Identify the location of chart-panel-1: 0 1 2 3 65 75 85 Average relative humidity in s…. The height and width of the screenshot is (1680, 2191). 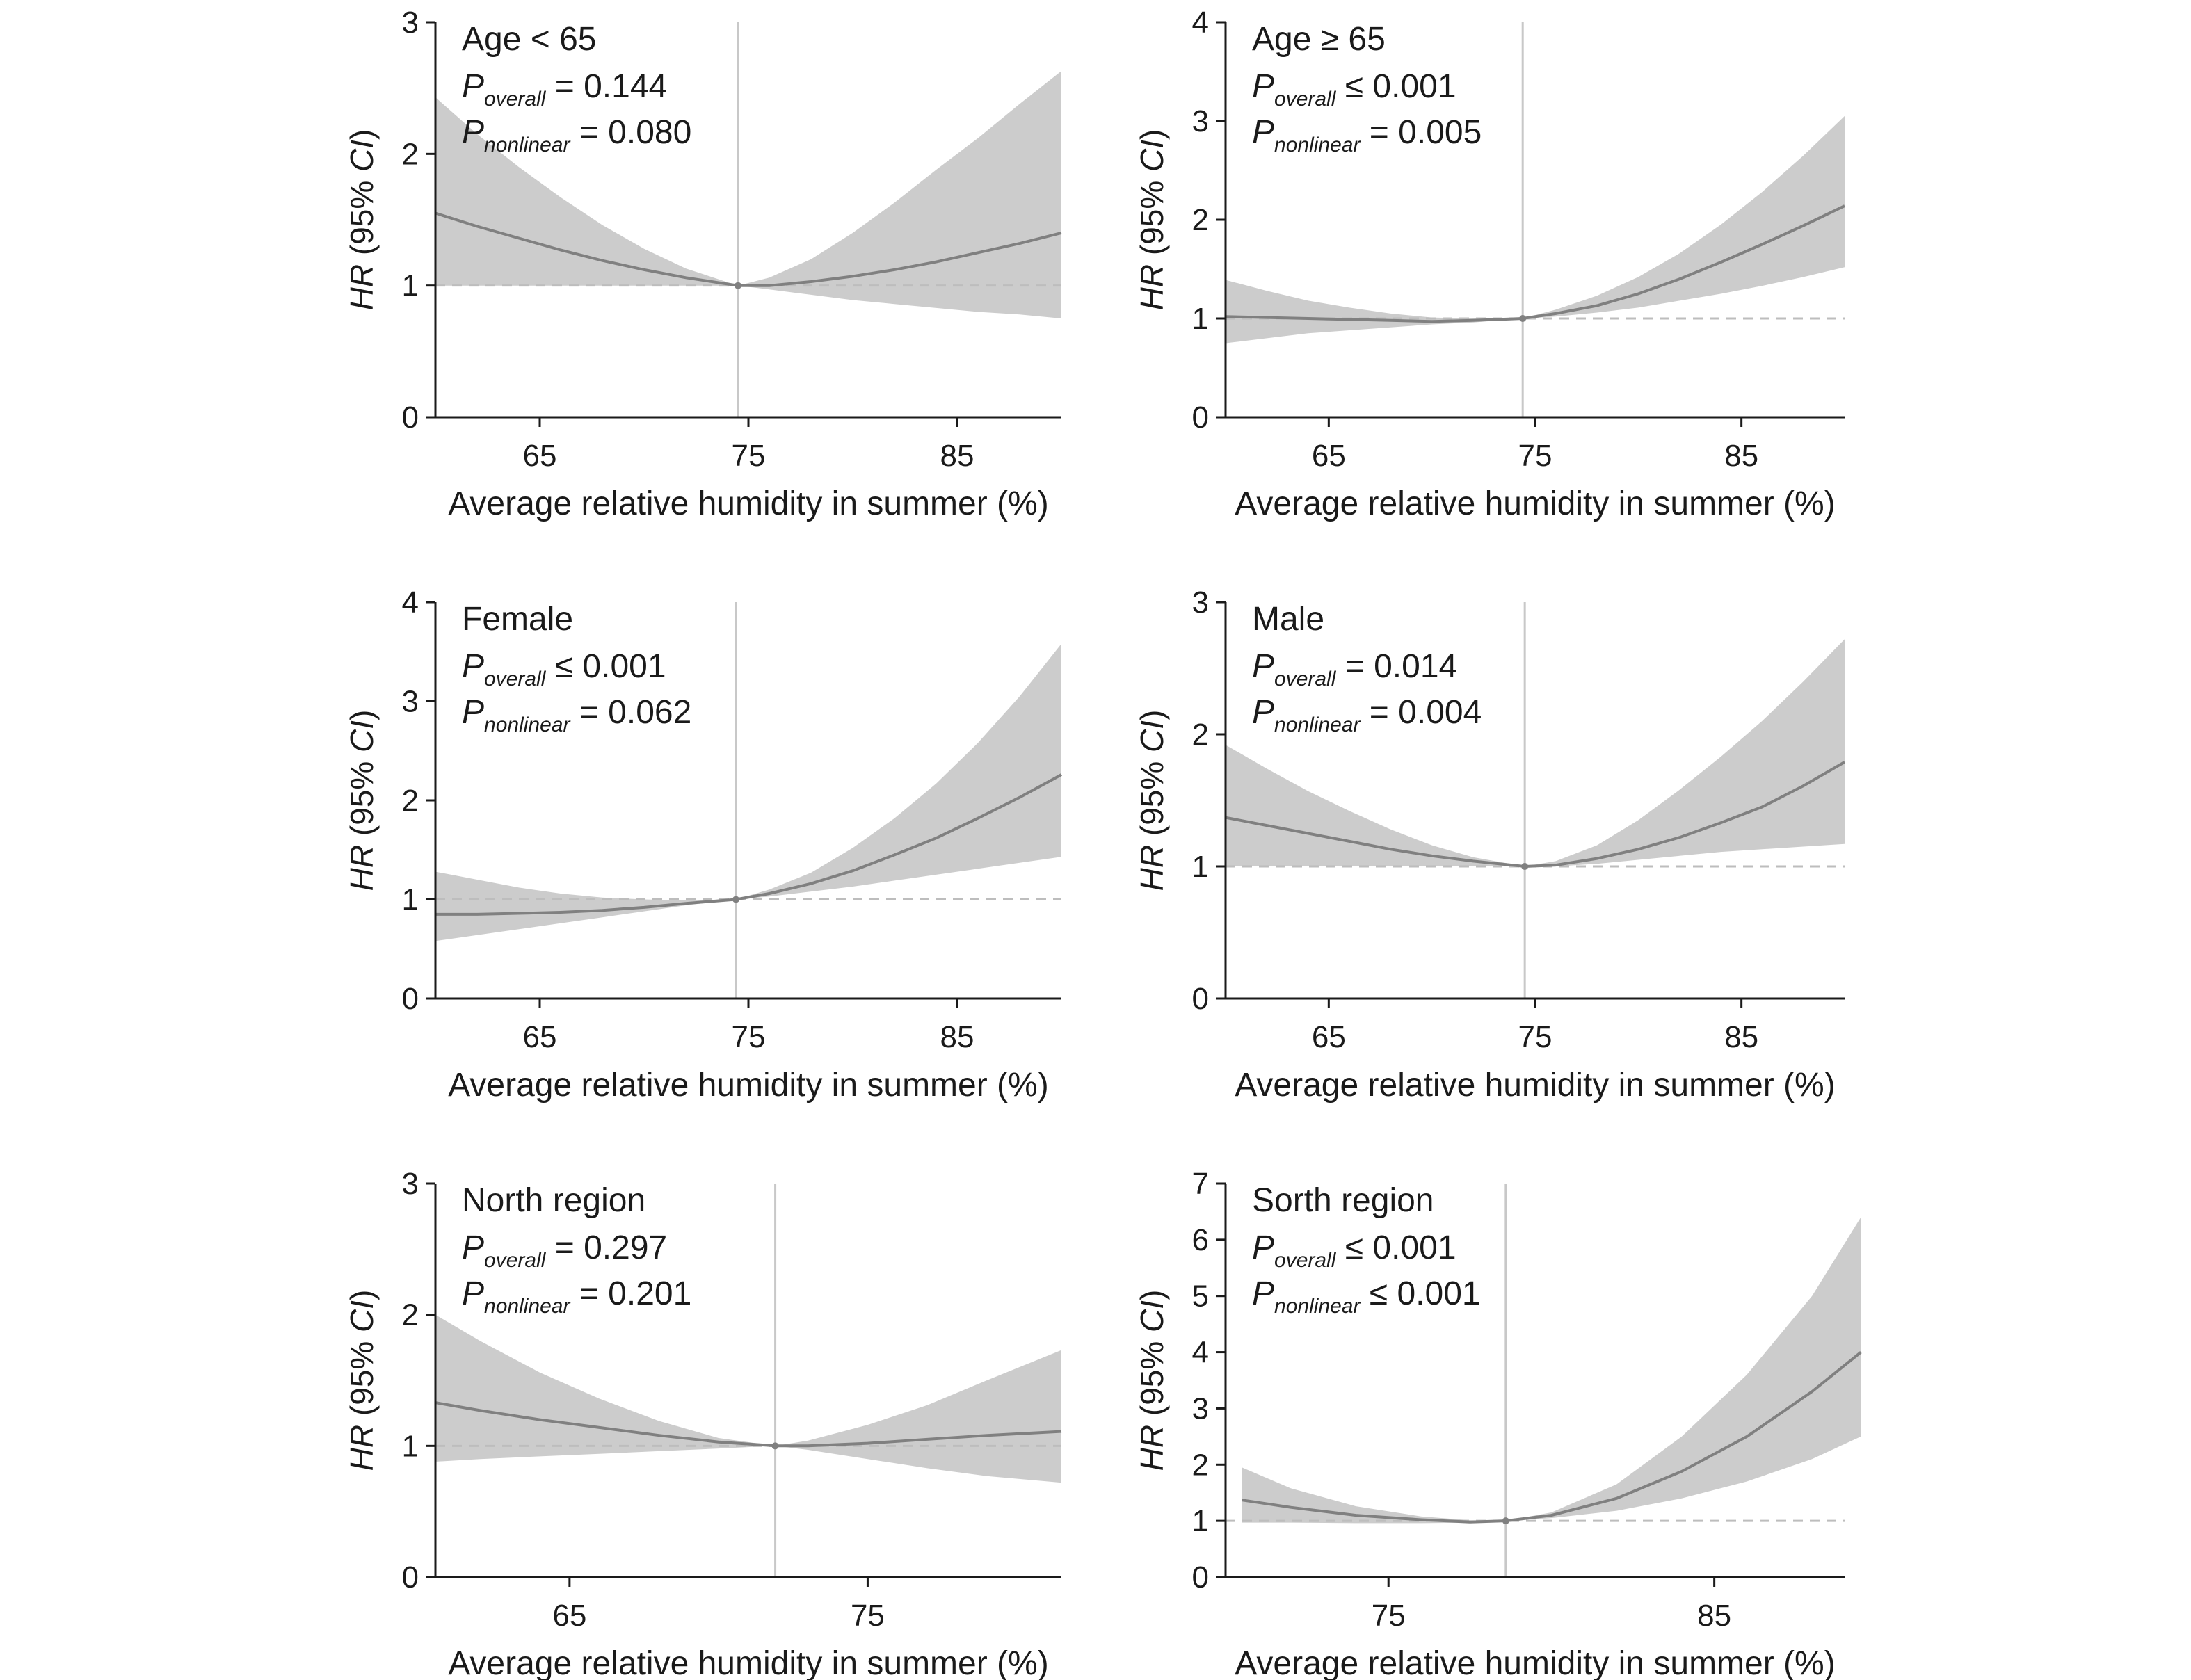
(703, 264).